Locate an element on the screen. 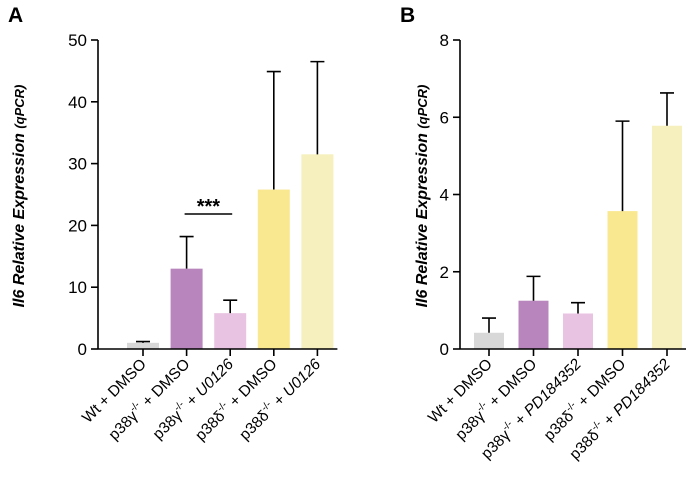 This screenshot has width=692, height=497. y-tick-label: 4 is located at coordinates (444, 195).